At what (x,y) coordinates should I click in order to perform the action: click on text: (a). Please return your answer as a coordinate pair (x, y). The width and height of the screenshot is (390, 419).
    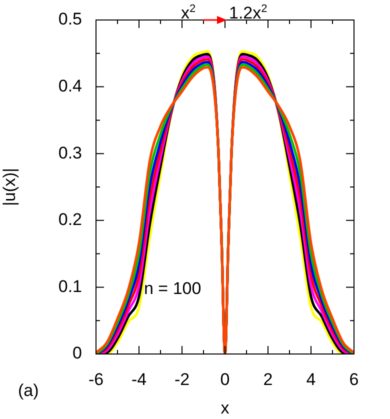
    Looking at the image, I should click on (28, 390).